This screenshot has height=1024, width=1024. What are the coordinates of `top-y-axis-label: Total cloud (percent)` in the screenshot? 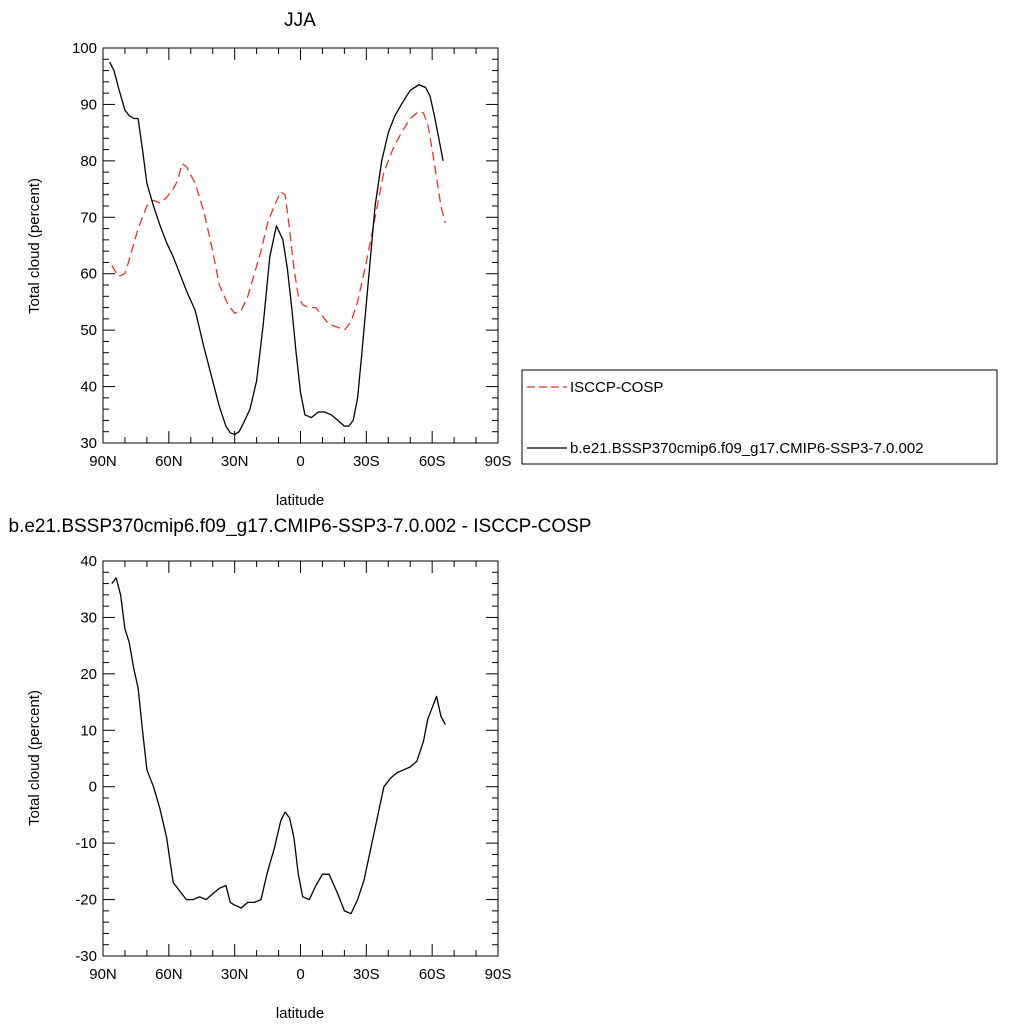 It's located at (34, 246).